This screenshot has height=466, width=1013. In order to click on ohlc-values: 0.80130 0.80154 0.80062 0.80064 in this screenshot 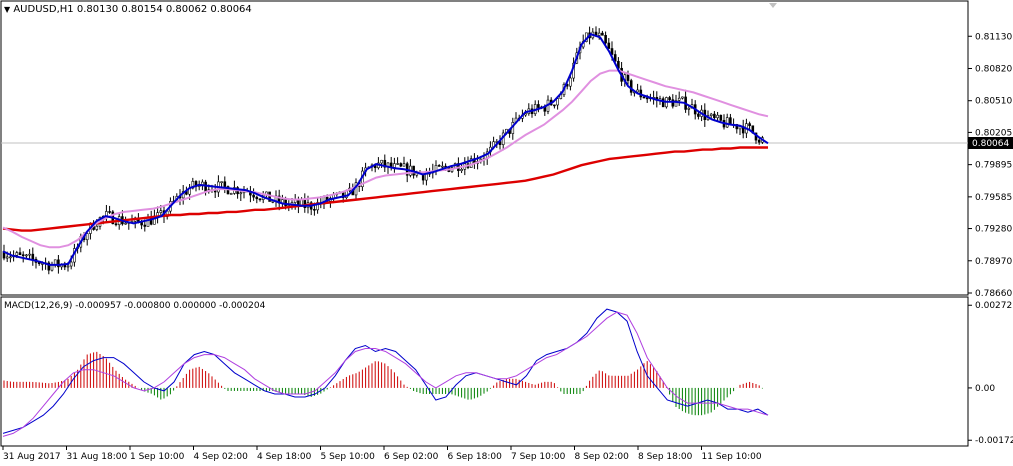, I will do `click(164, 9)`.